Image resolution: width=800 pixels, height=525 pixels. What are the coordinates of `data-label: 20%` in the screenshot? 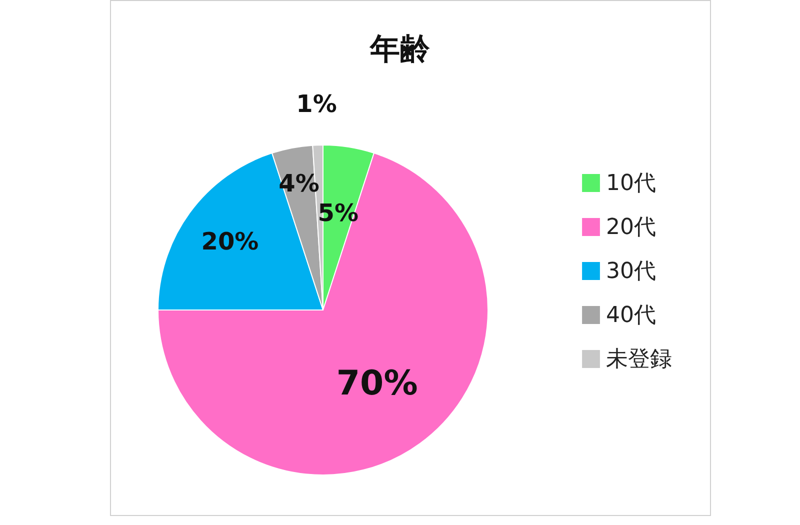 It's located at (230, 241).